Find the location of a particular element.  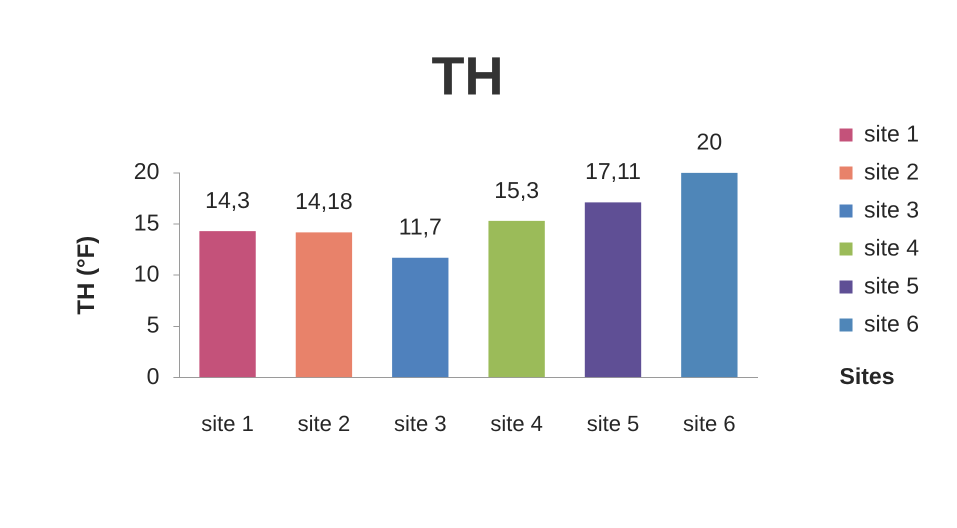

legend-label: site 5 is located at coordinates (892, 285).